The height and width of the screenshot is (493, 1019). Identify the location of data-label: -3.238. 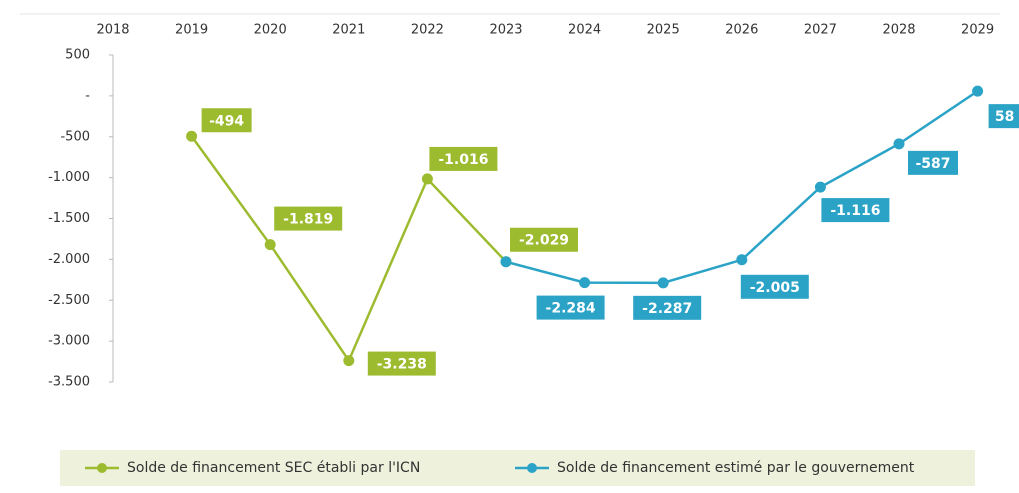
(402, 365).